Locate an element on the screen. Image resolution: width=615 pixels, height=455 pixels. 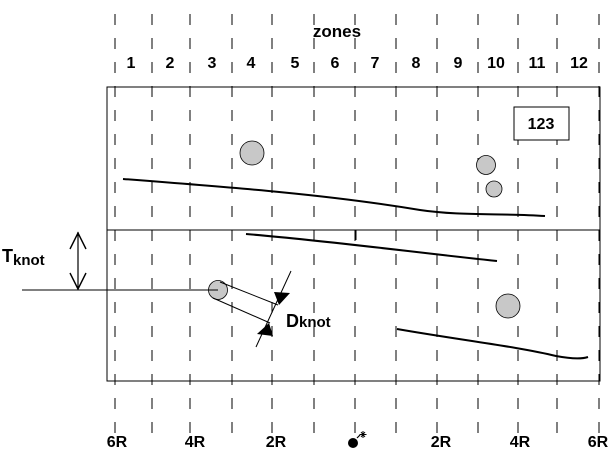
zone-label: 7 is located at coordinates (375, 63).